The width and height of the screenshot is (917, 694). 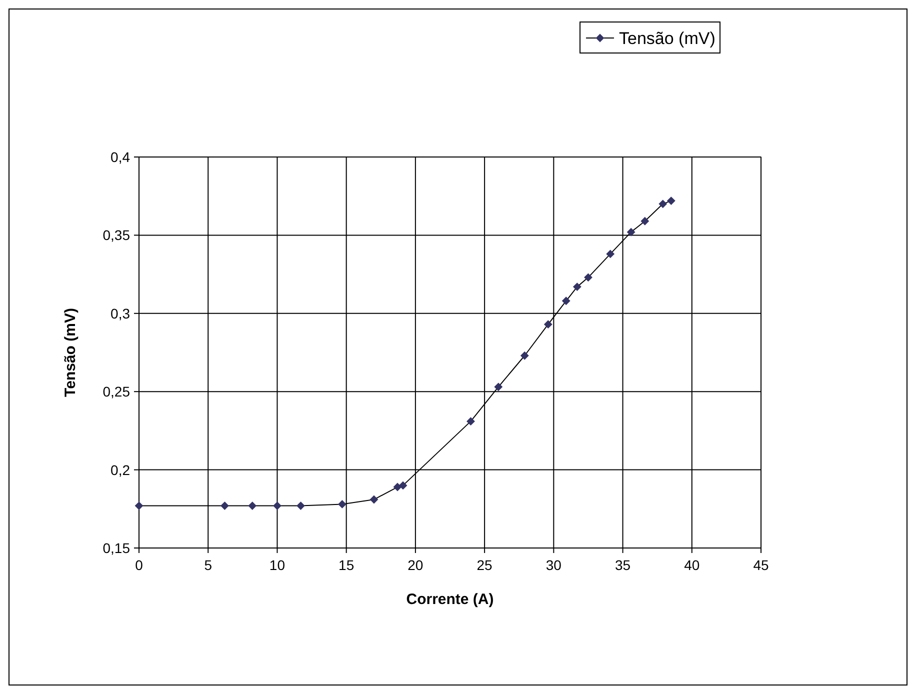 I want to click on x-tick-label: 10, so click(x=277, y=565).